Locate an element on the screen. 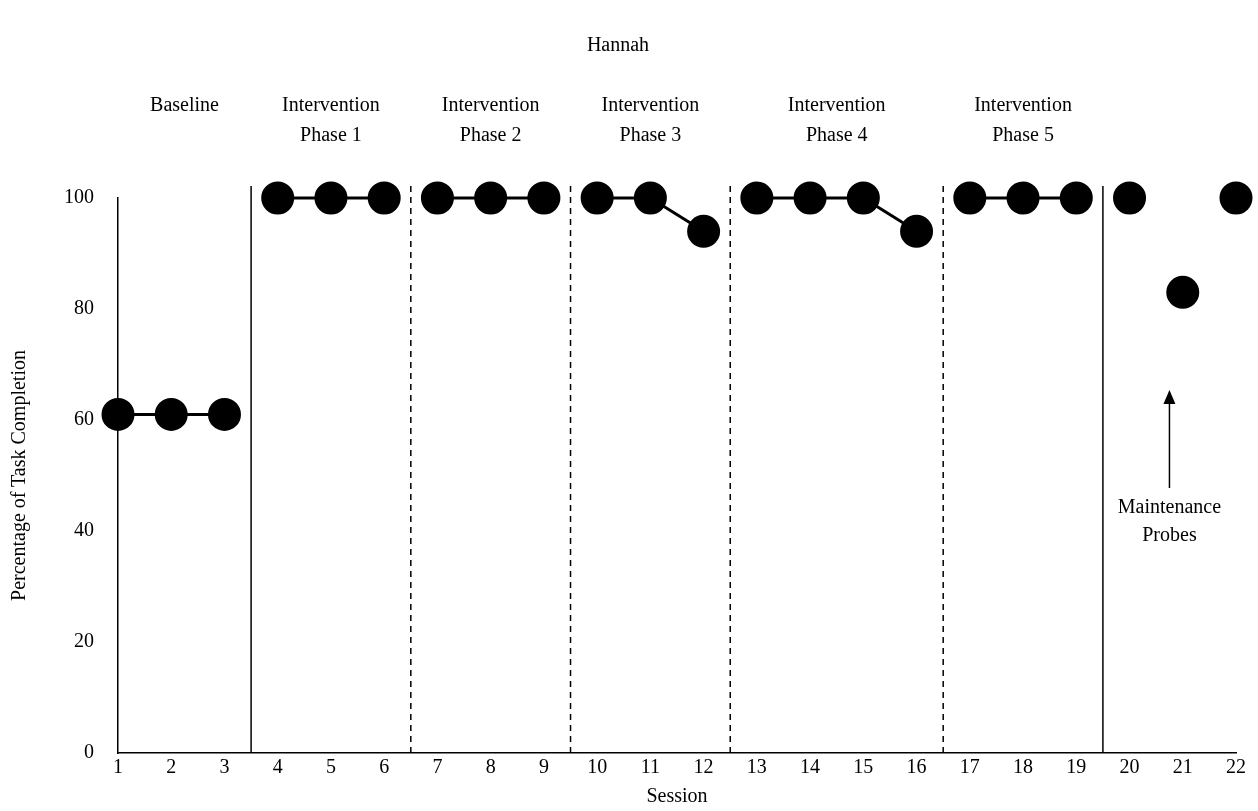  y-tick-label: 100 is located at coordinates (79, 196).